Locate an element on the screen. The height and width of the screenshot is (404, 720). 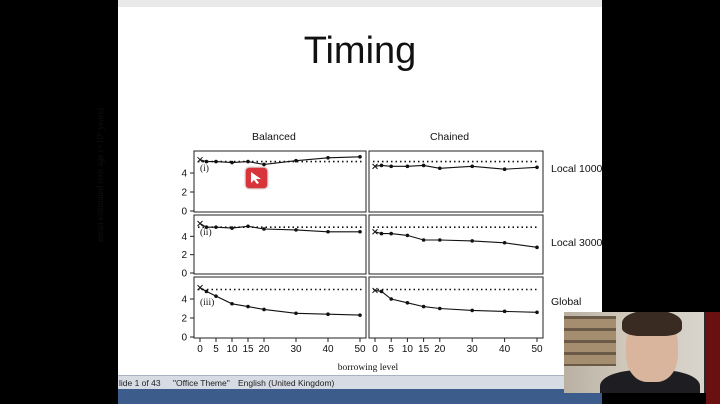
cursor-arrow-icon is located at coordinates (256, 178).